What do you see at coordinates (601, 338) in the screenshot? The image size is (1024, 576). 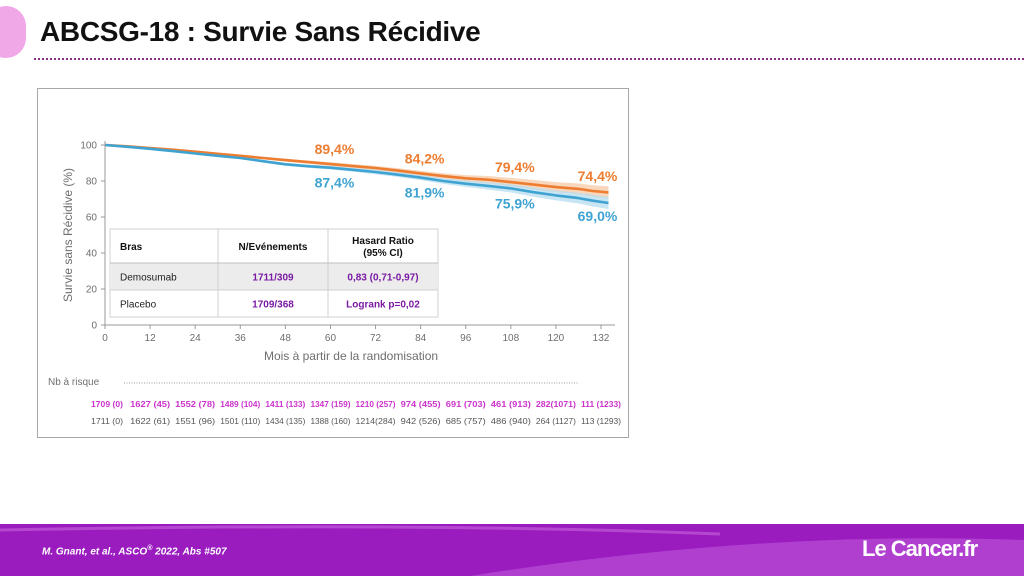 I see `x-tick-label: 132` at bounding box center [601, 338].